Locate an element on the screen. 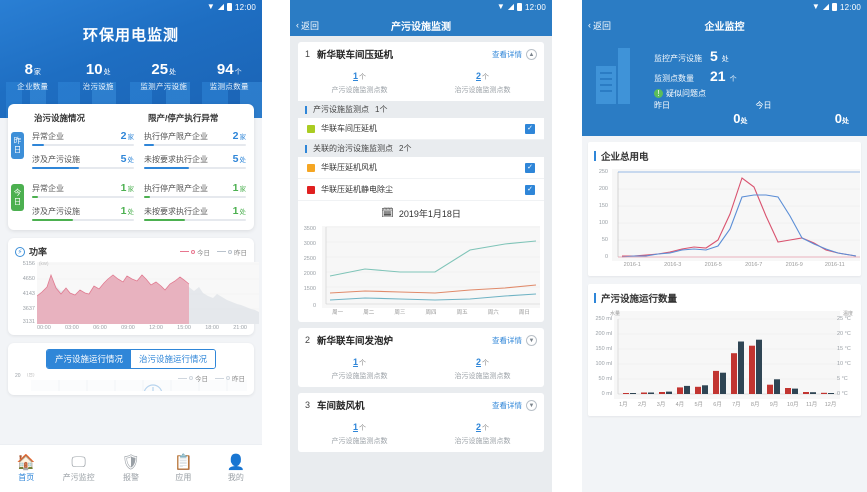  row-unit: 家 is located at coordinates (131, 137).